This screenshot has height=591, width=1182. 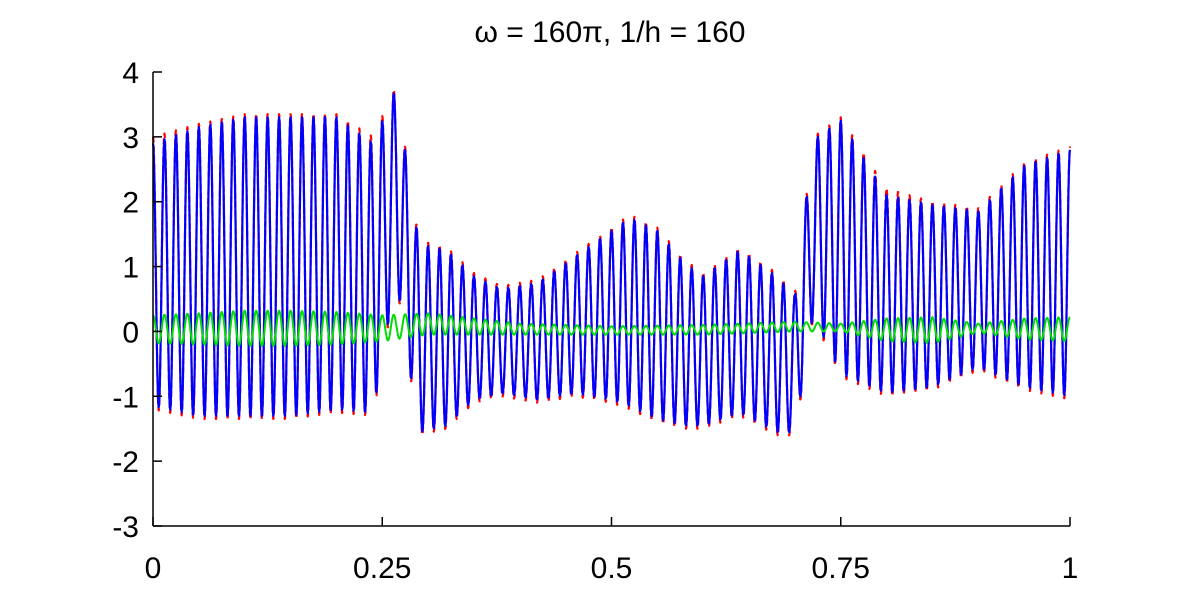 I want to click on y-tick-label: 1, so click(x=130, y=268).